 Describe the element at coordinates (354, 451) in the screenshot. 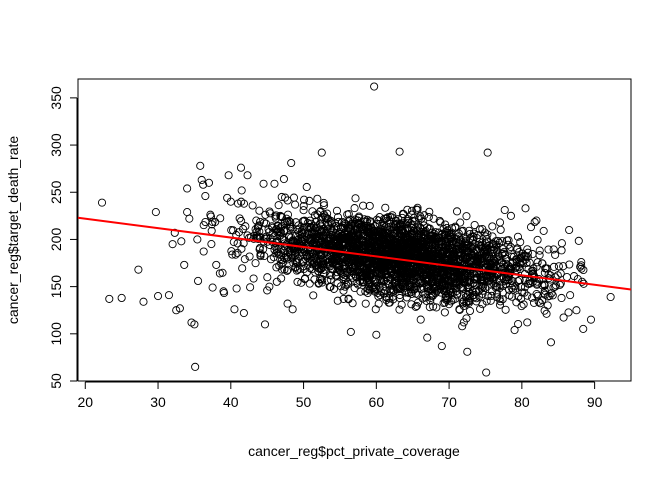

I see `x-axis-label: cancer_reg$pct_private_coverage` at that location.